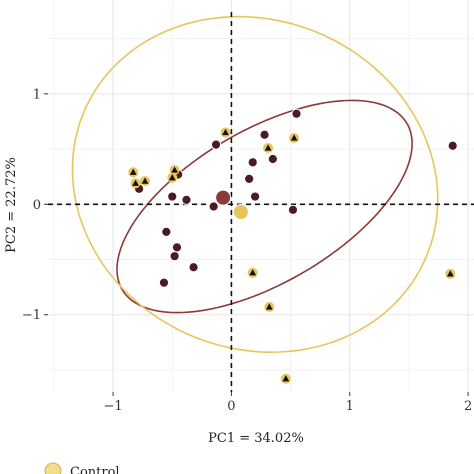  I want to click on legend-label-control: Control, so click(95, 469).